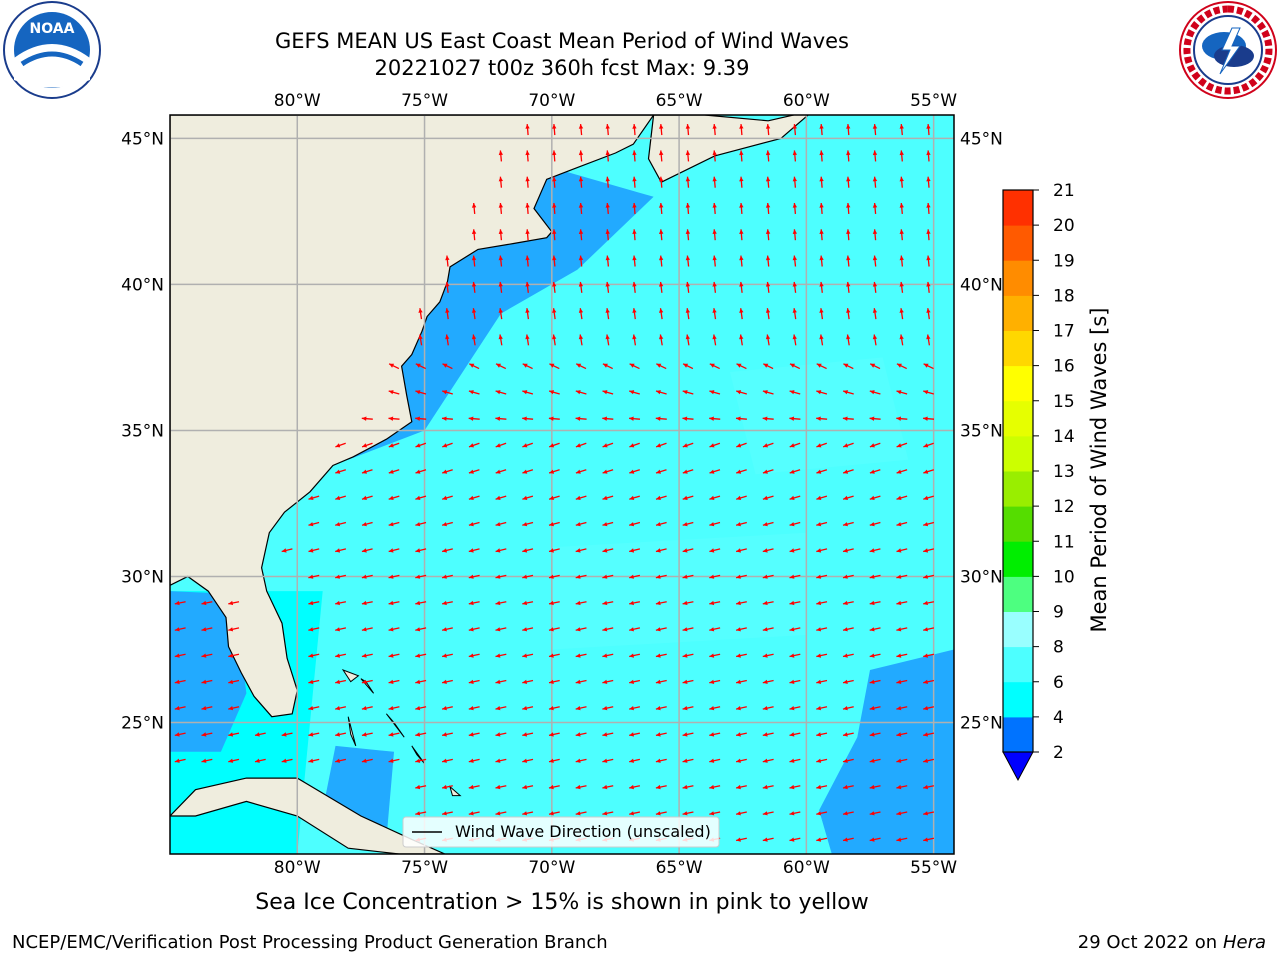 Image resolution: width=1280 pixels, height=960 pixels. What do you see at coordinates (1018, 734) in the screenshot?
I see `colorbar-segment` at bounding box center [1018, 734].